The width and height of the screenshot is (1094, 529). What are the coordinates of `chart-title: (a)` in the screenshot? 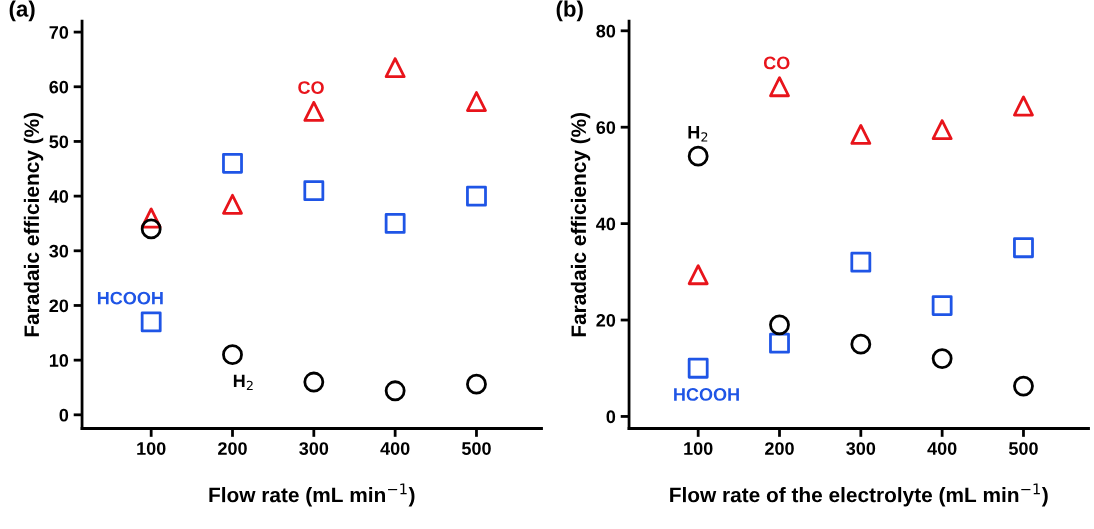 It's located at (22, 11).